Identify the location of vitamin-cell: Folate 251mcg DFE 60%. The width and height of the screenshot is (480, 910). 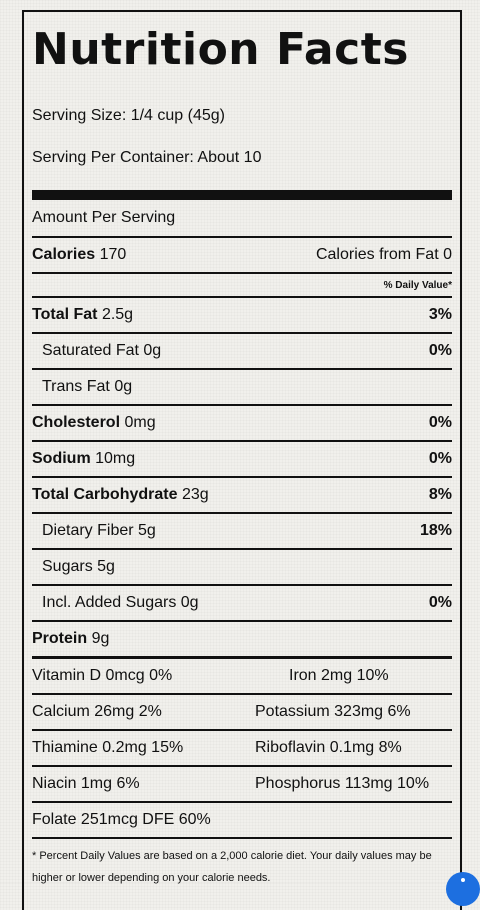
(121, 819).